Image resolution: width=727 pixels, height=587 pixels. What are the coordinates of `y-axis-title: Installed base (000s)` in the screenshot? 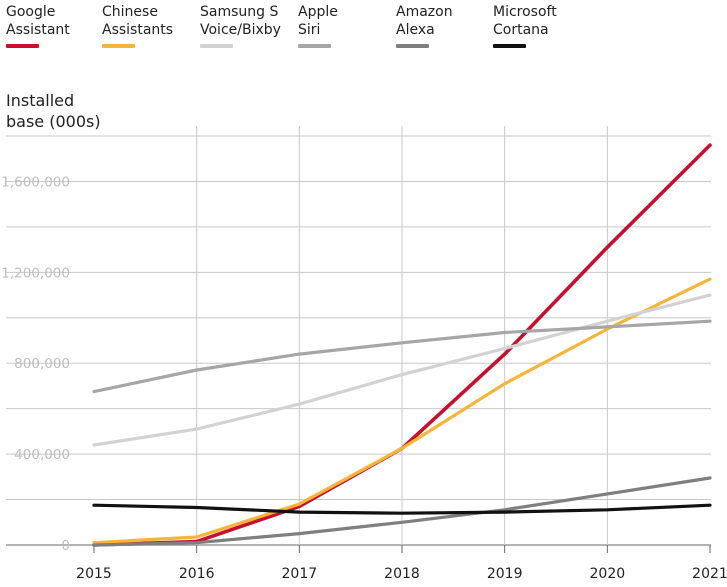 It's located at (53, 111).